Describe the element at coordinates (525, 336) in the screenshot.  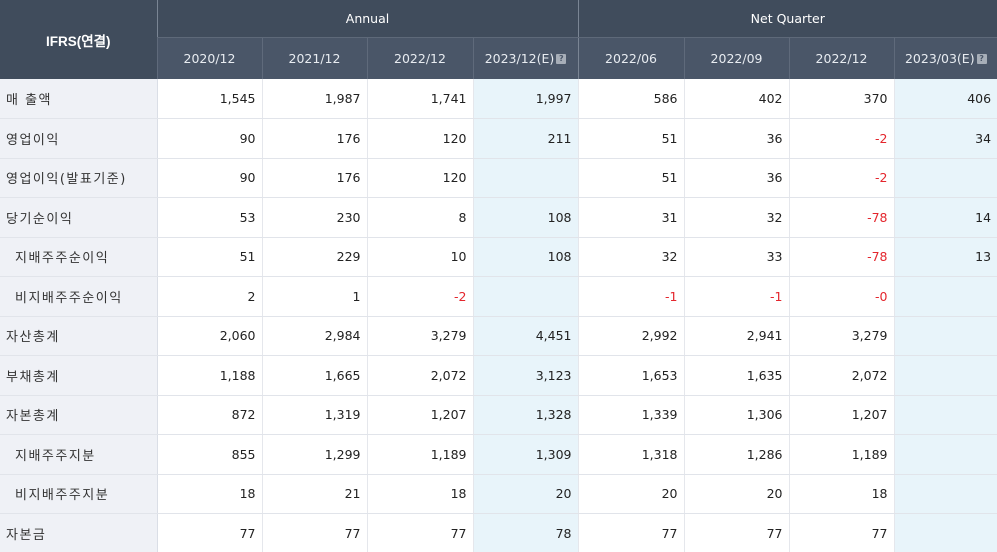
I see `value-cell: 4,451` at that location.